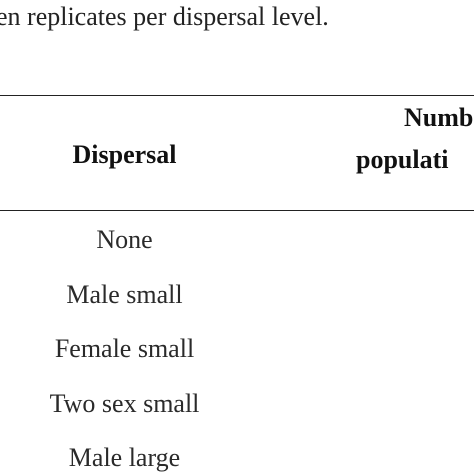  Describe the element at coordinates (402, 159) in the screenshot. I see `column-header-number-line2: populati` at that location.